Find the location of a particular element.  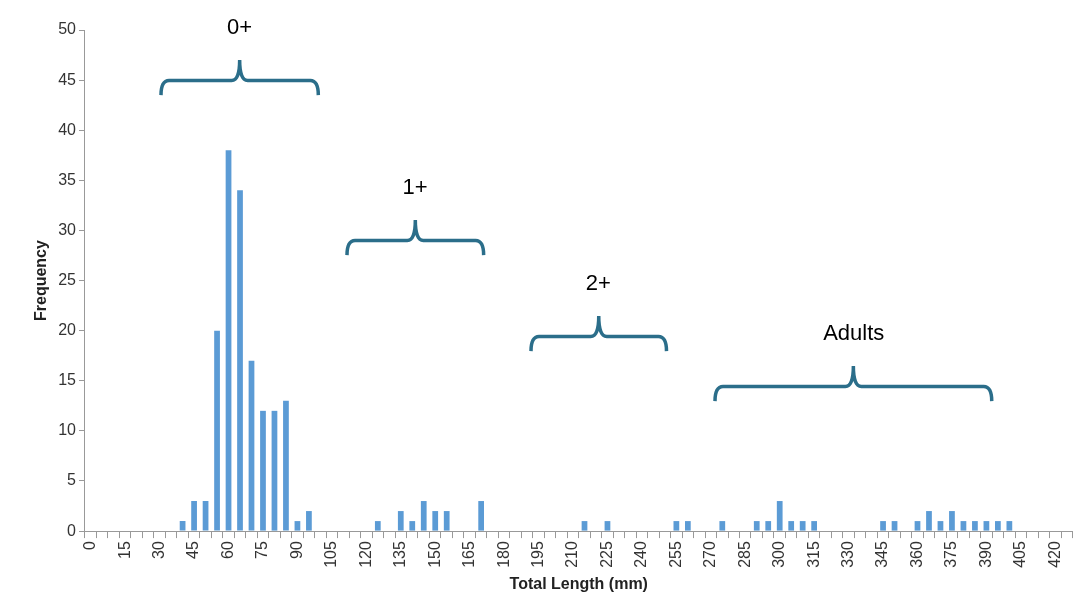

y-tick-label: 35 is located at coordinates (67, 179).